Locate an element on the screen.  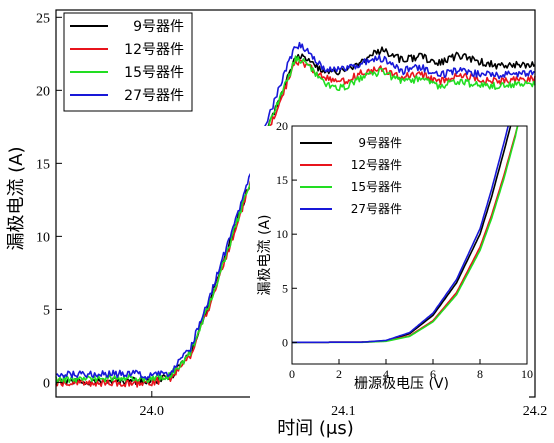
main-y-axis-title: 漏极电流 (A) is located at coordinates (16, 198).